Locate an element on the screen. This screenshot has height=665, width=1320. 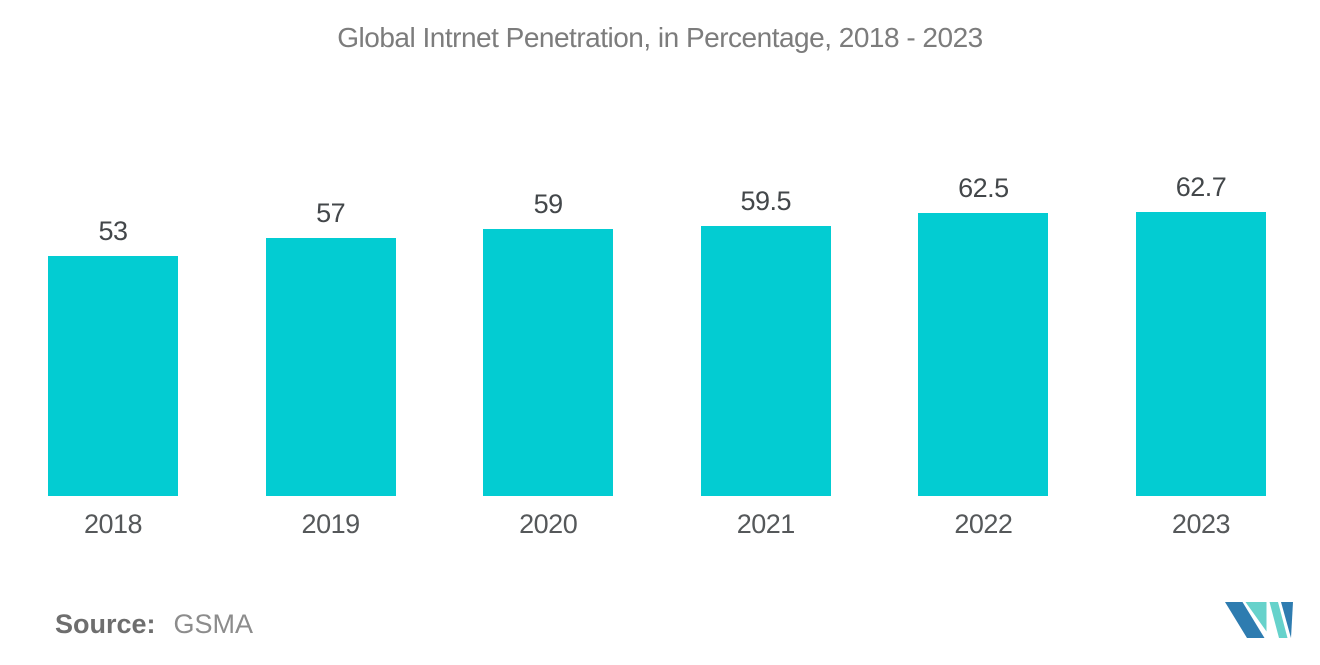
bar-value-label: 59.5 is located at coordinates (766, 201).